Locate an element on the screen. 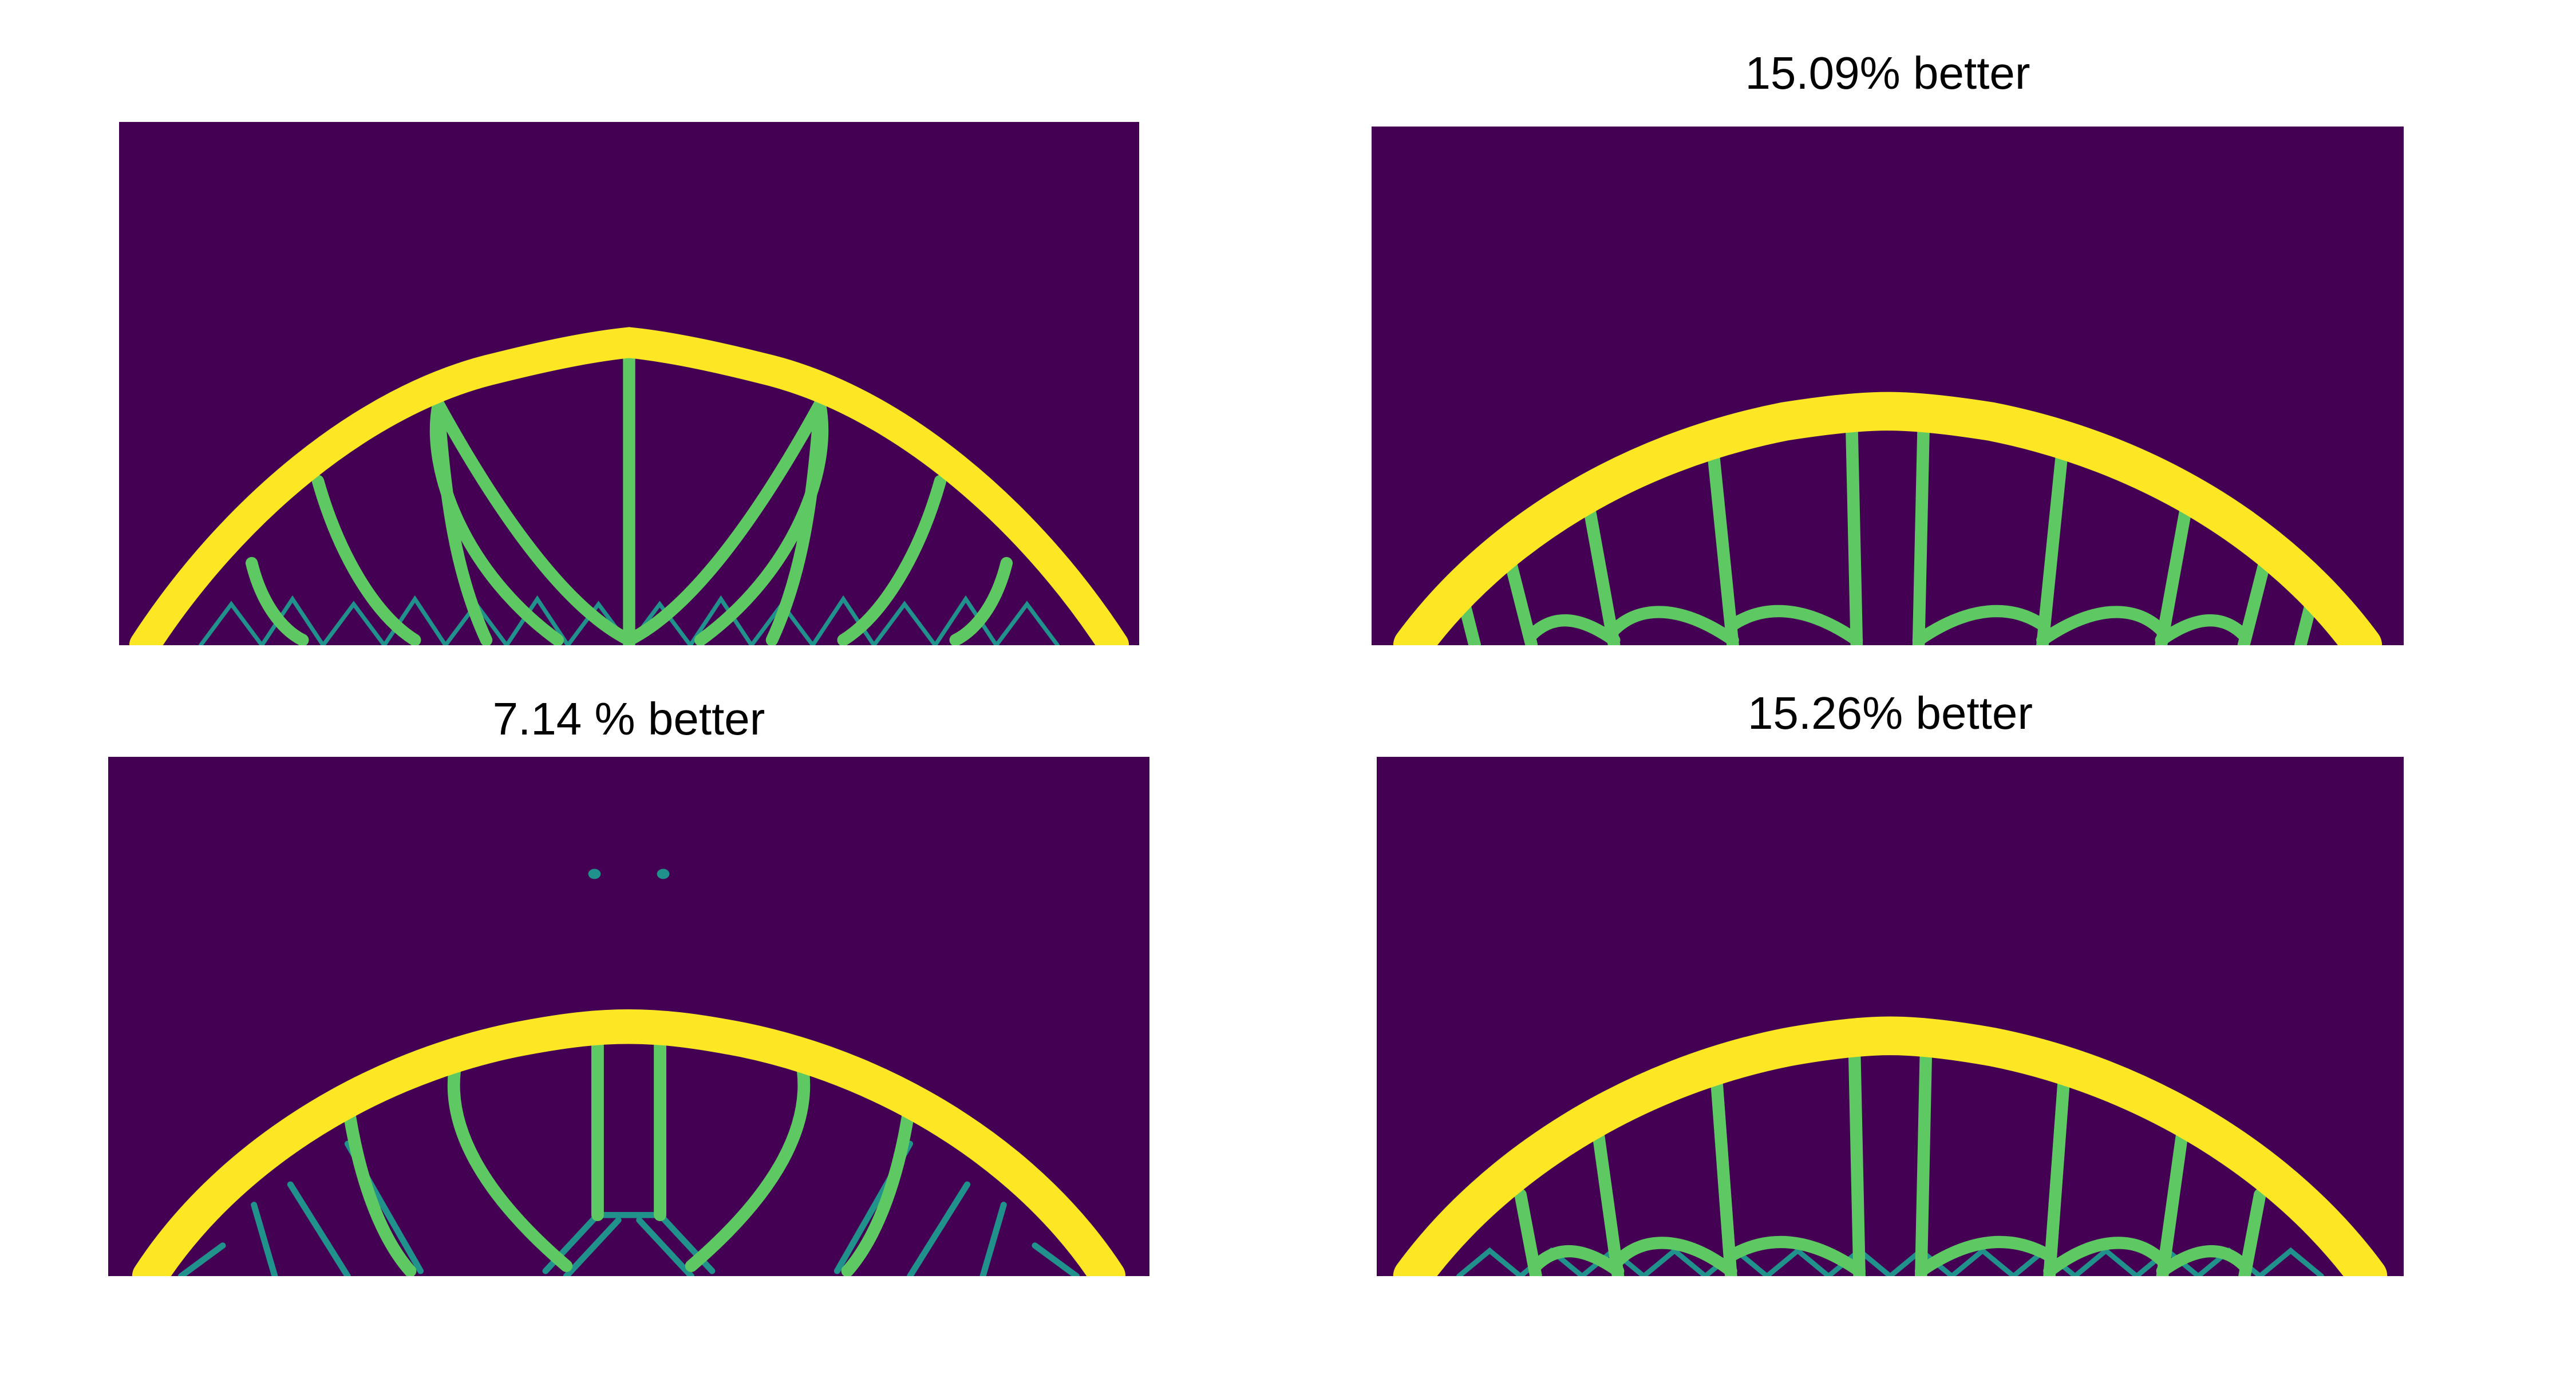 This screenshot has width=2576, height=1374. caption-bottom-right: 15.26% better is located at coordinates (1890, 714).